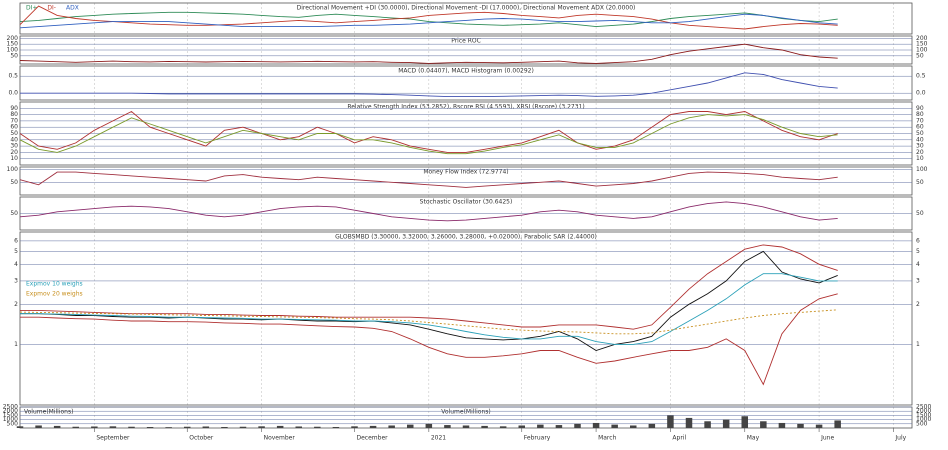  What do you see at coordinates (48, 412) in the screenshot?
I see `panel-label: Volume(Millions)` at bounding box center [48, 412].